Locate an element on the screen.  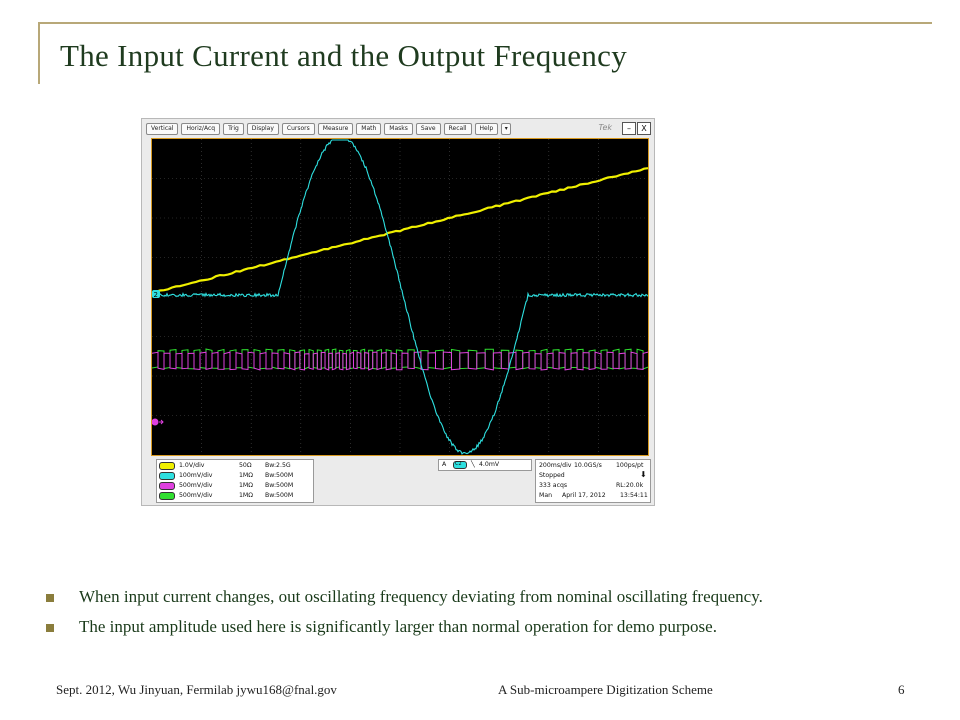
c4-impedance: 1MΩ is located at coordinates (246, 495).